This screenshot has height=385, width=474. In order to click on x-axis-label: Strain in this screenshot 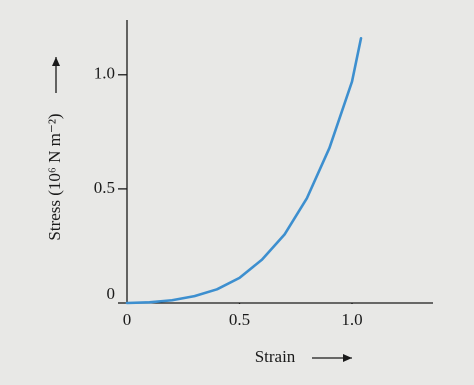, I will do `click(275, 356)`.